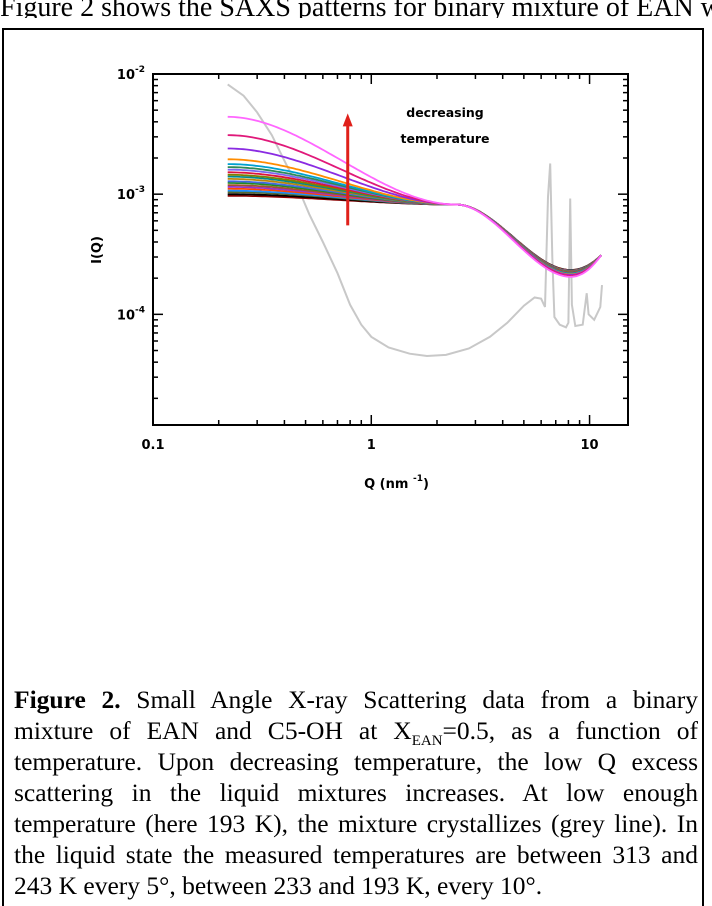 This screenshot has width=712, height=906. Describe the element at coordinates (131, 194) in the screenshot. I see `y-tick-label: 10⁻³` at that location.